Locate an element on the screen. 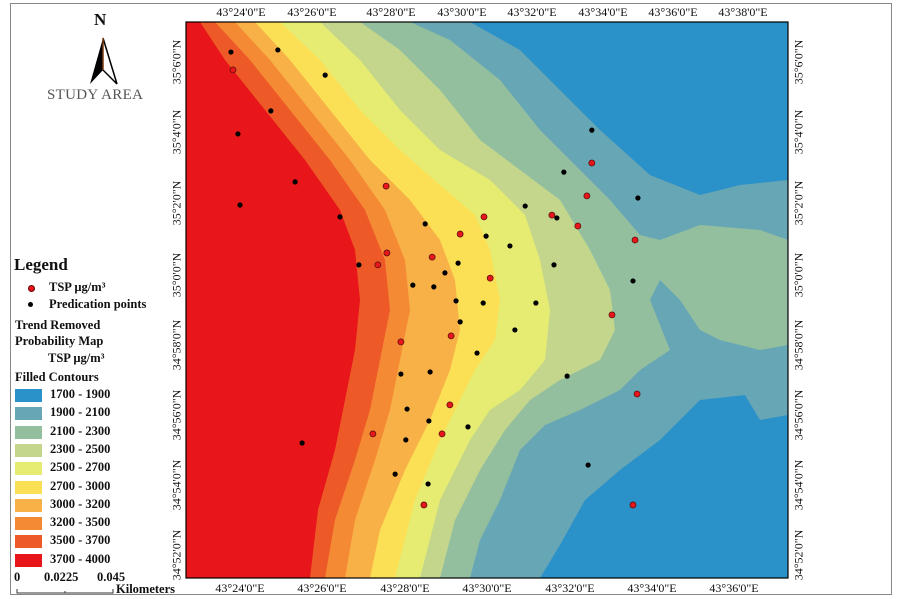 This screenshot has height=599, width=903. right-axis-label: 35°2'0"N is located at coordinates (798, 203).